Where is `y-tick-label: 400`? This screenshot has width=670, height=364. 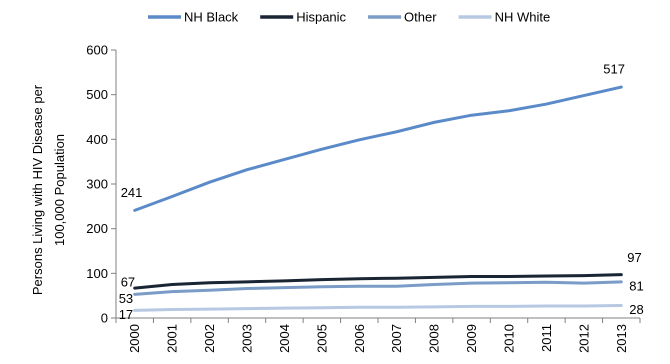
y-tick-label: 400 is located at coordinates (97, 139).